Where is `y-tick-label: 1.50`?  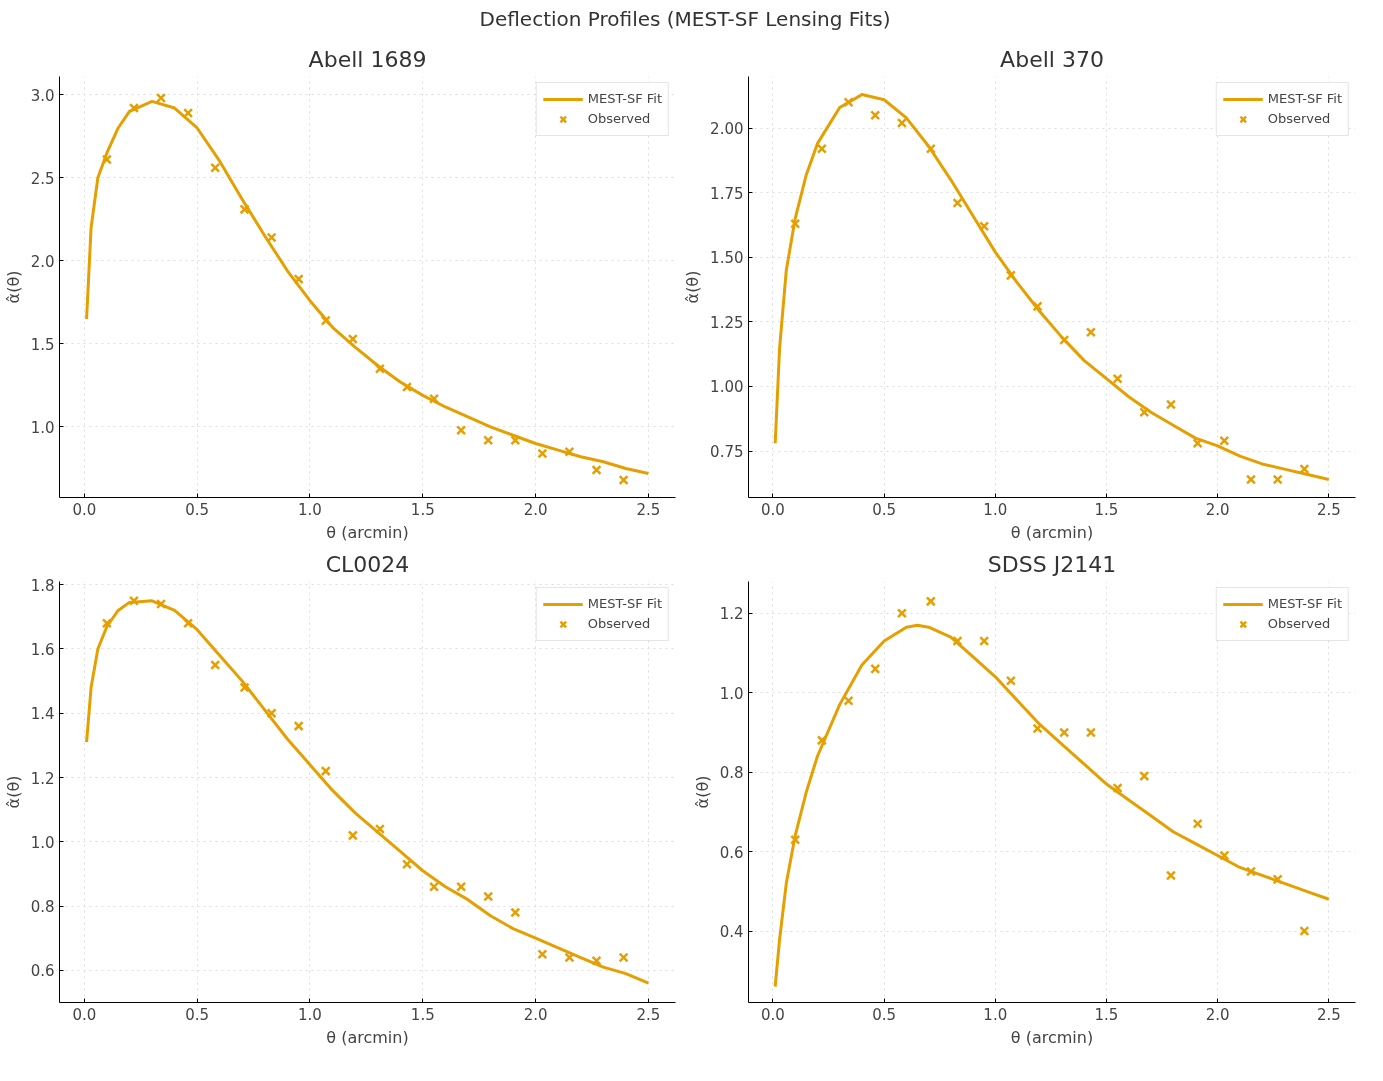
y-tick-label: 1.50 is located at coordinates (727, 257).